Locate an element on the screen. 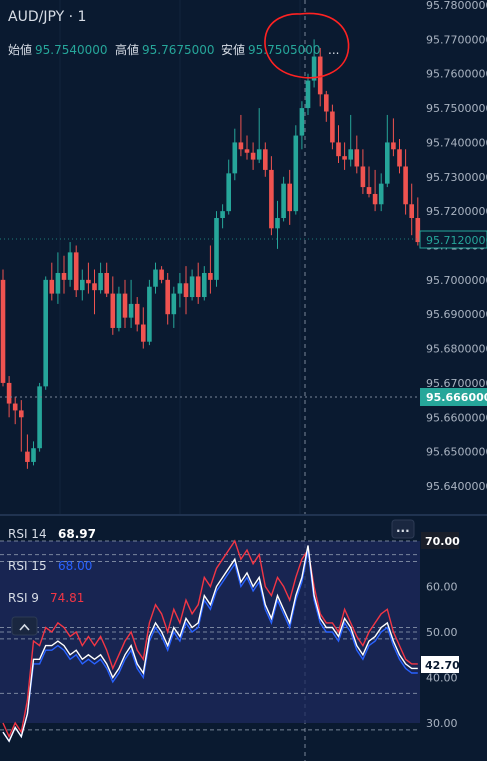 The width and height of the screenshot is (487, 761). price-tick-label: 95.6400000 is located at coordinates (456, 486).